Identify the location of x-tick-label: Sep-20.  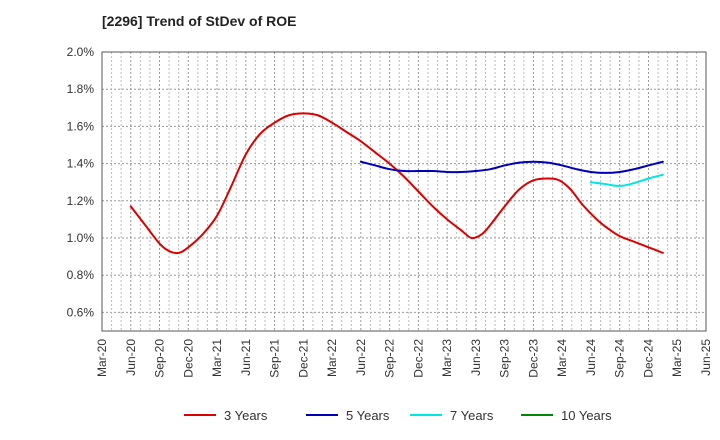
(160, 358).